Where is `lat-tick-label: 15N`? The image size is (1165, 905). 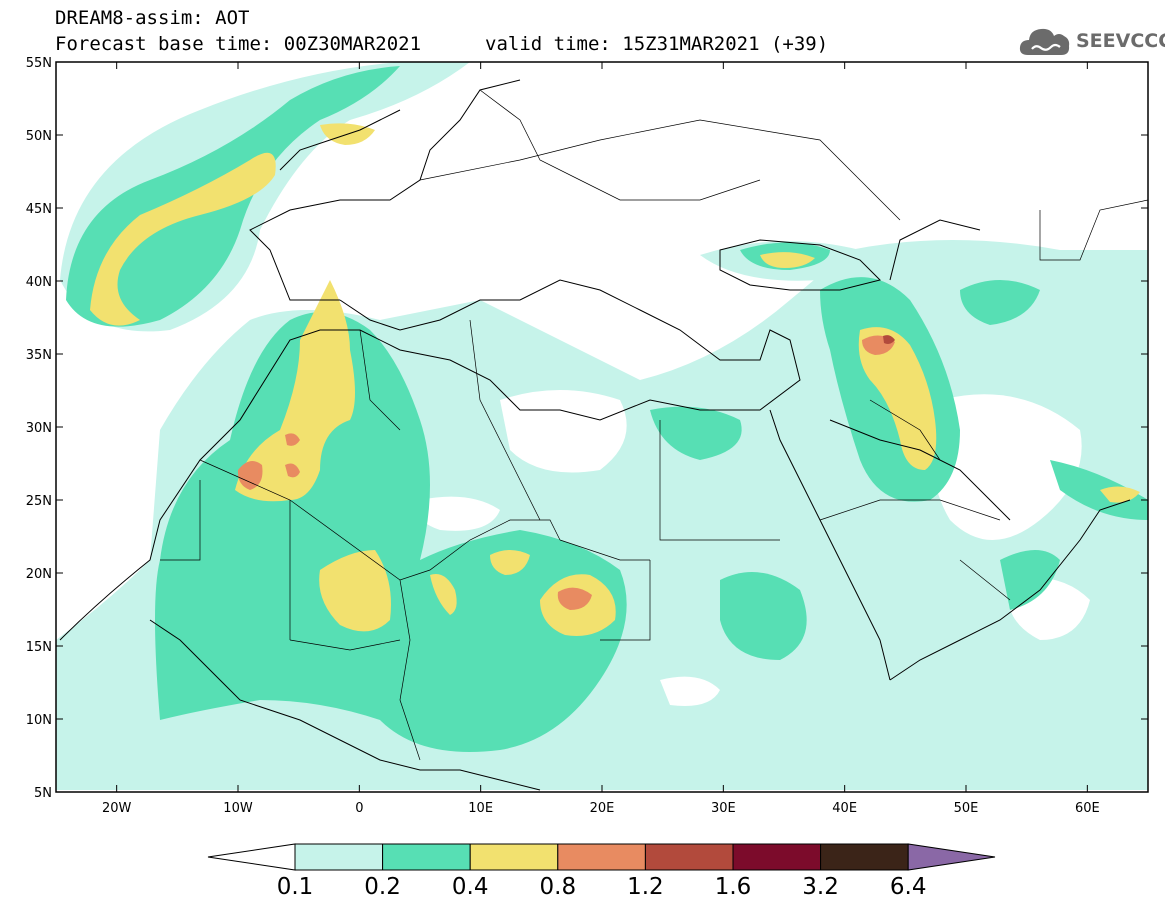
lat-tick-label: 15N is located at coordinates (39, 647).